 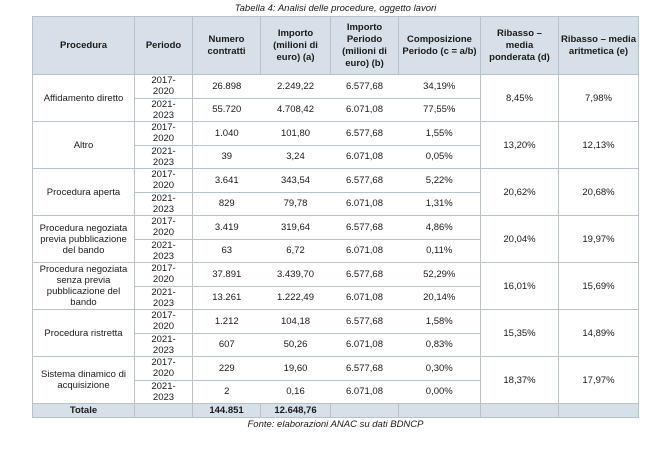 What do you see at coordinates (439, 368) in the screenshot?
I see `cell-composizione: 0,30%` at bounding box center [439, 368].